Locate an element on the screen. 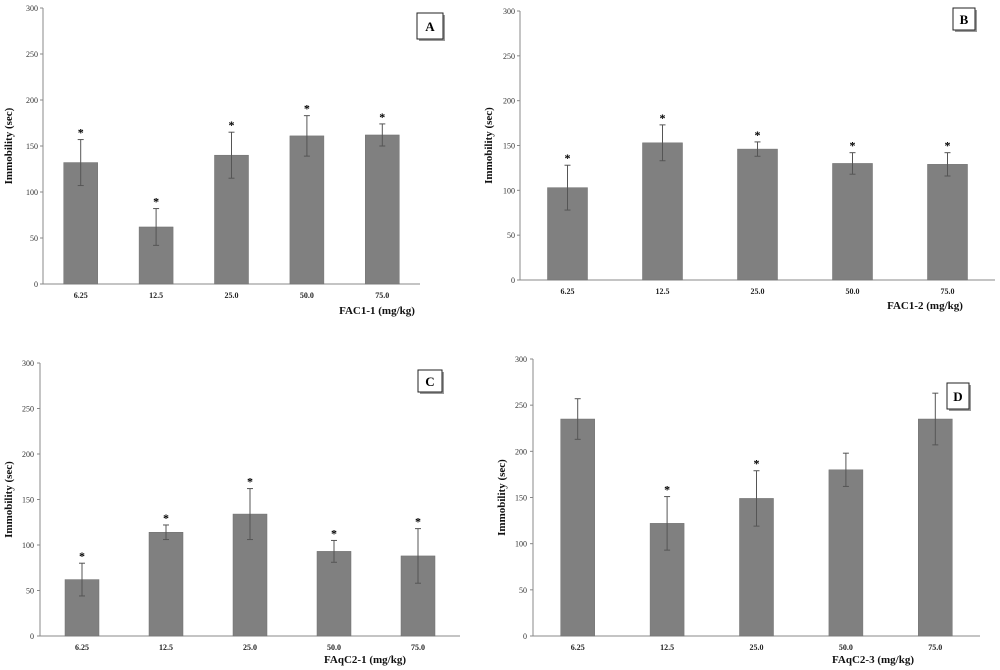 The image size is (1000, 670). chart-a-y-tick-label: 250 is located at coordinates (32, 54).